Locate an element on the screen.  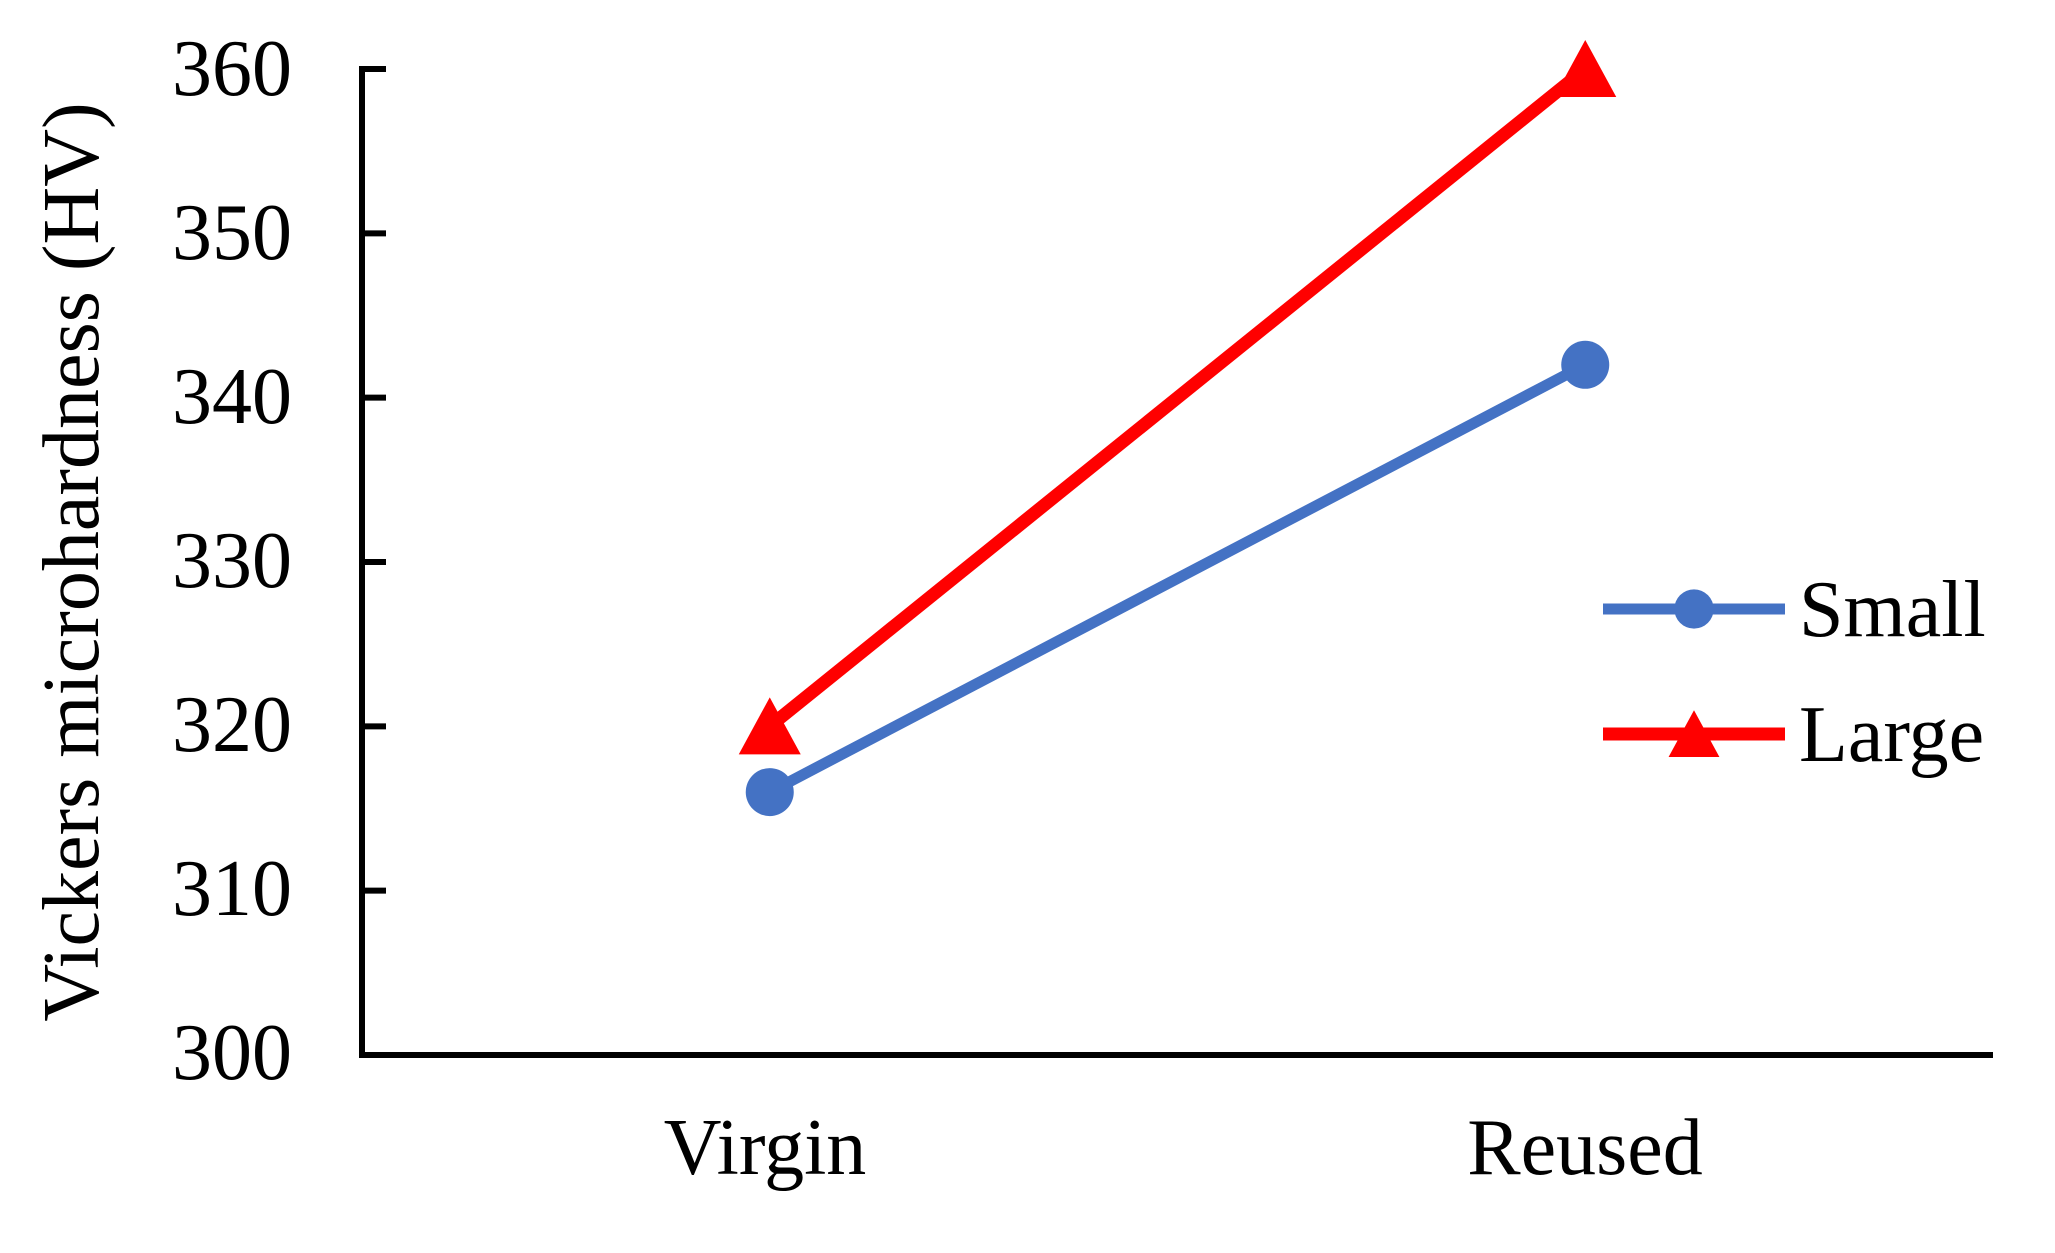
y-tick-label-300: 300 is located at coordinates (232, 1053).